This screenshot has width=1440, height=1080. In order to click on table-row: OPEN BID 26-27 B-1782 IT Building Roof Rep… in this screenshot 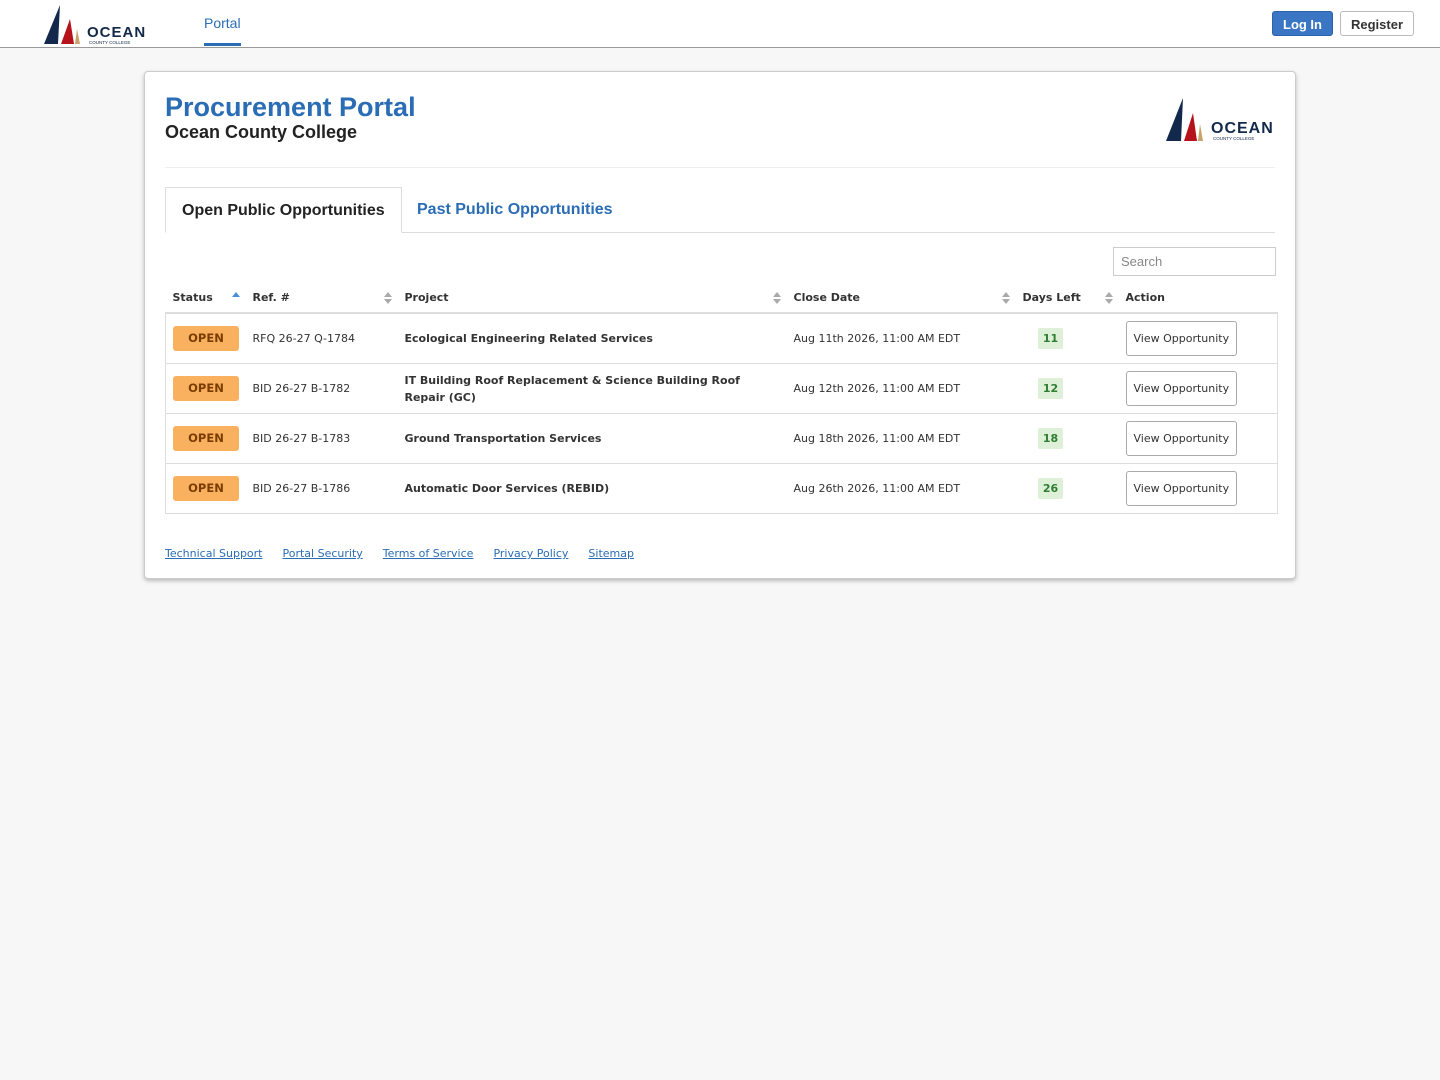, I will do `click(721, 388)`.